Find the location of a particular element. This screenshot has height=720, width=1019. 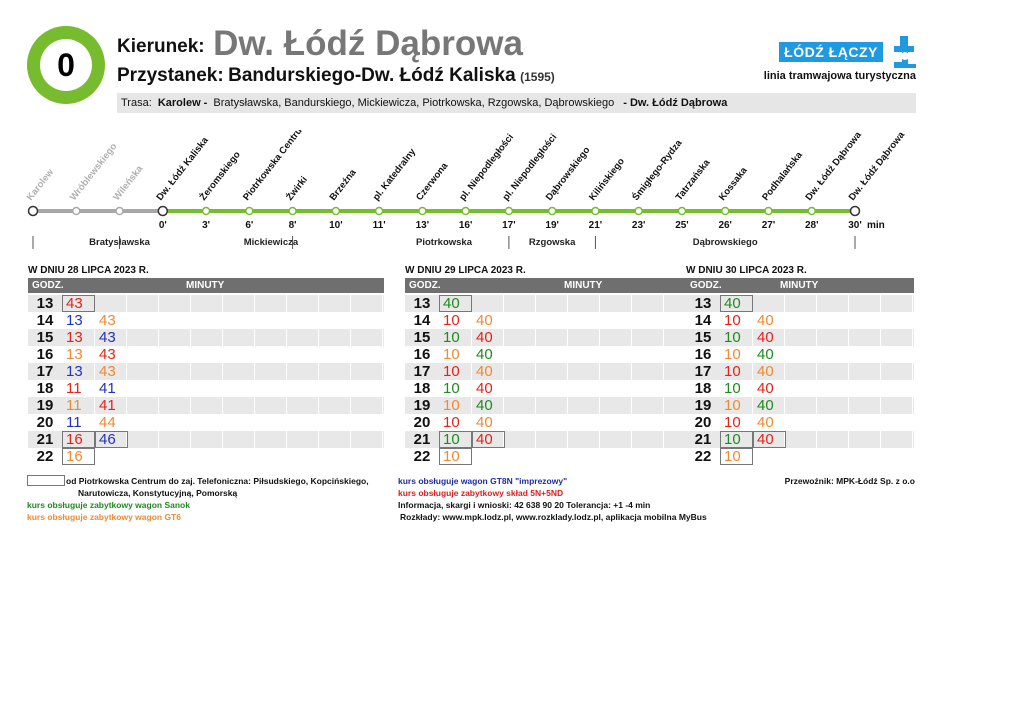

stop-name-label: Dąbrowskiego is located at coordinates (568, 174).